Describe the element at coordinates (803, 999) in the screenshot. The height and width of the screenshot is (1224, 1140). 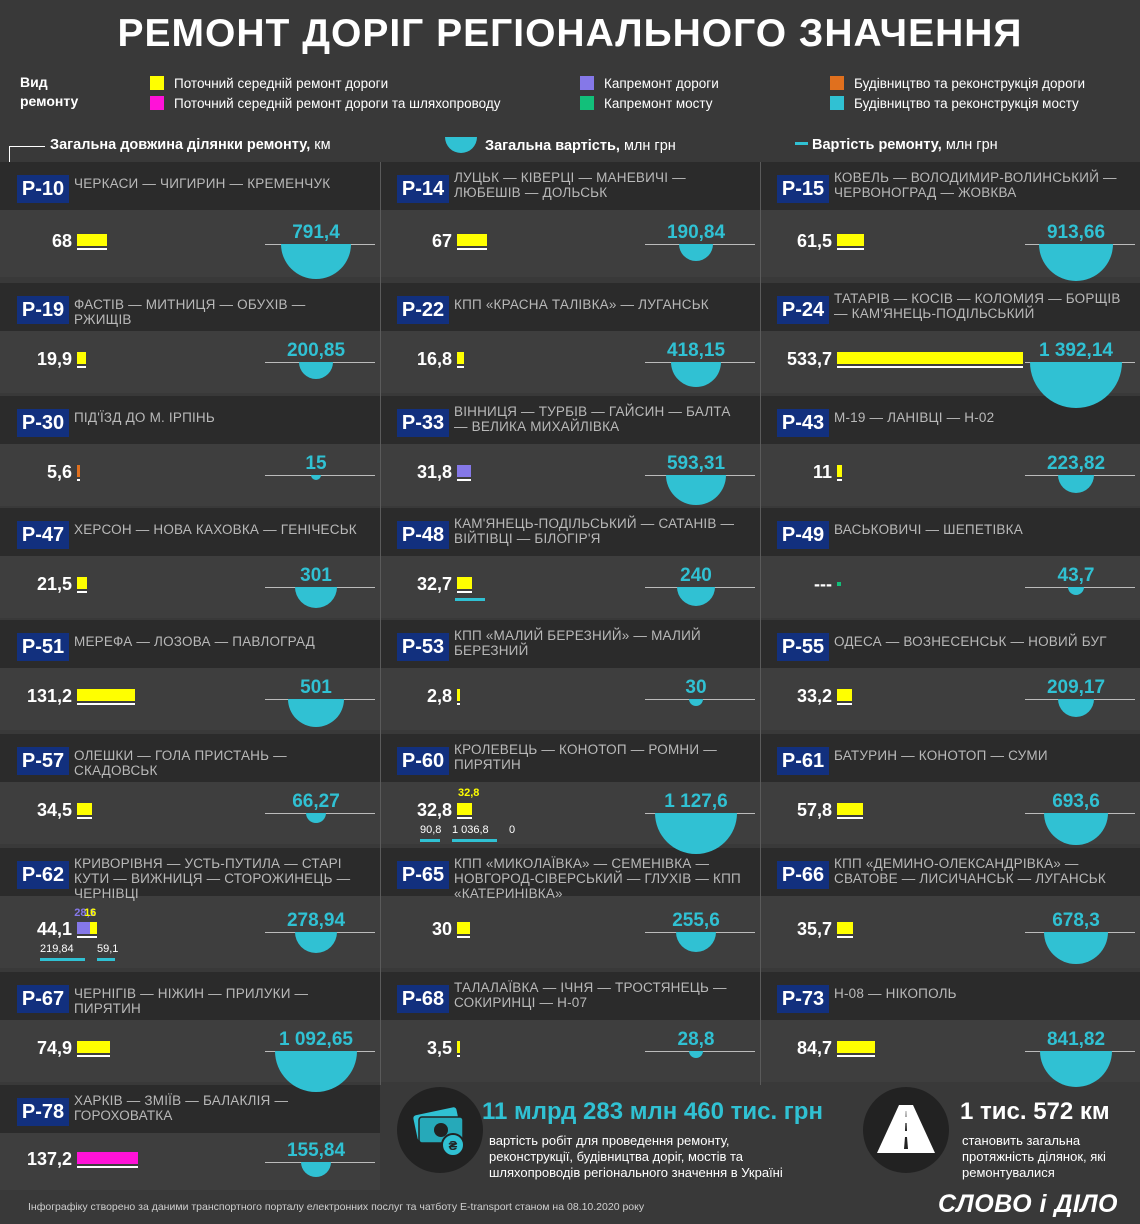
I see `road-code-r-73: Р-73` at that location.